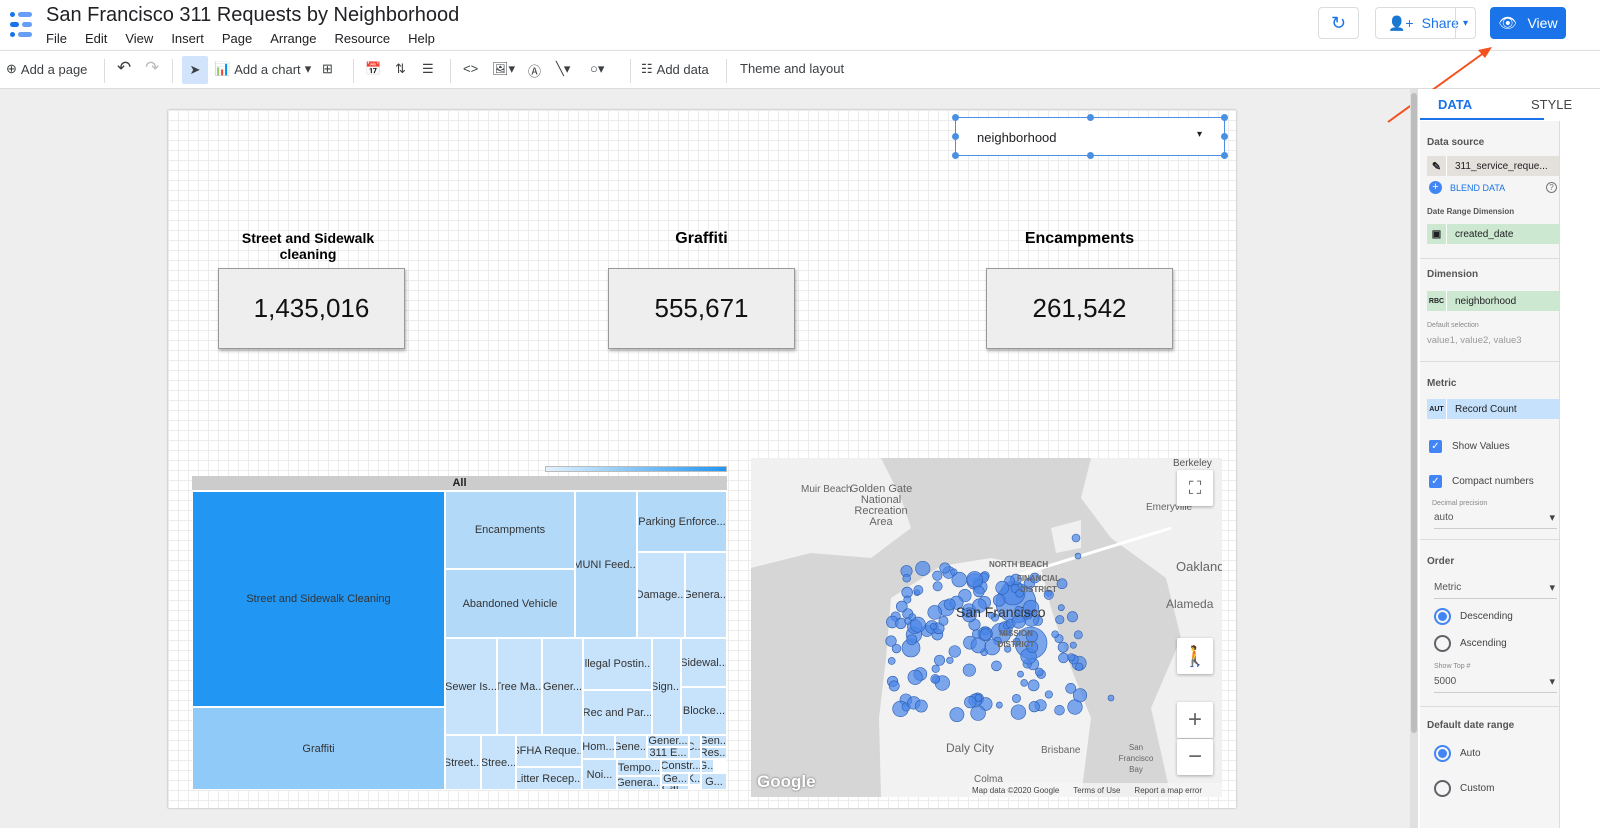 The height and width of the screenshot is (828, 1600). Describe the element at coordinates (262, 69) in the screenshot. I see `add-chart-button: 📊 Add a chart ▾` at that location.